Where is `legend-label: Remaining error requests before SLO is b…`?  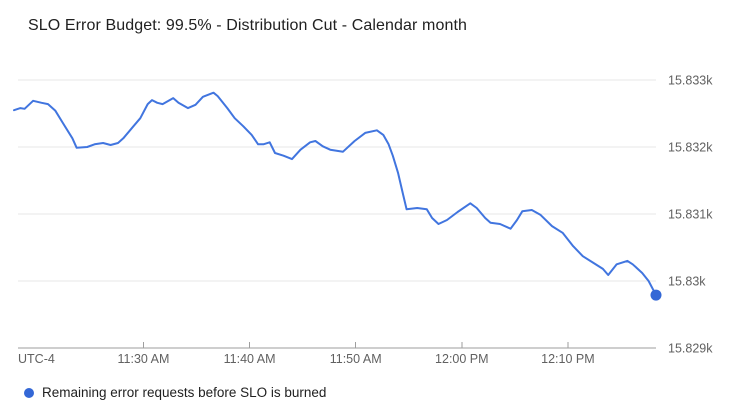 legend-label: Remaining error requests before SLO is b… is located at coordinates (184, 392).